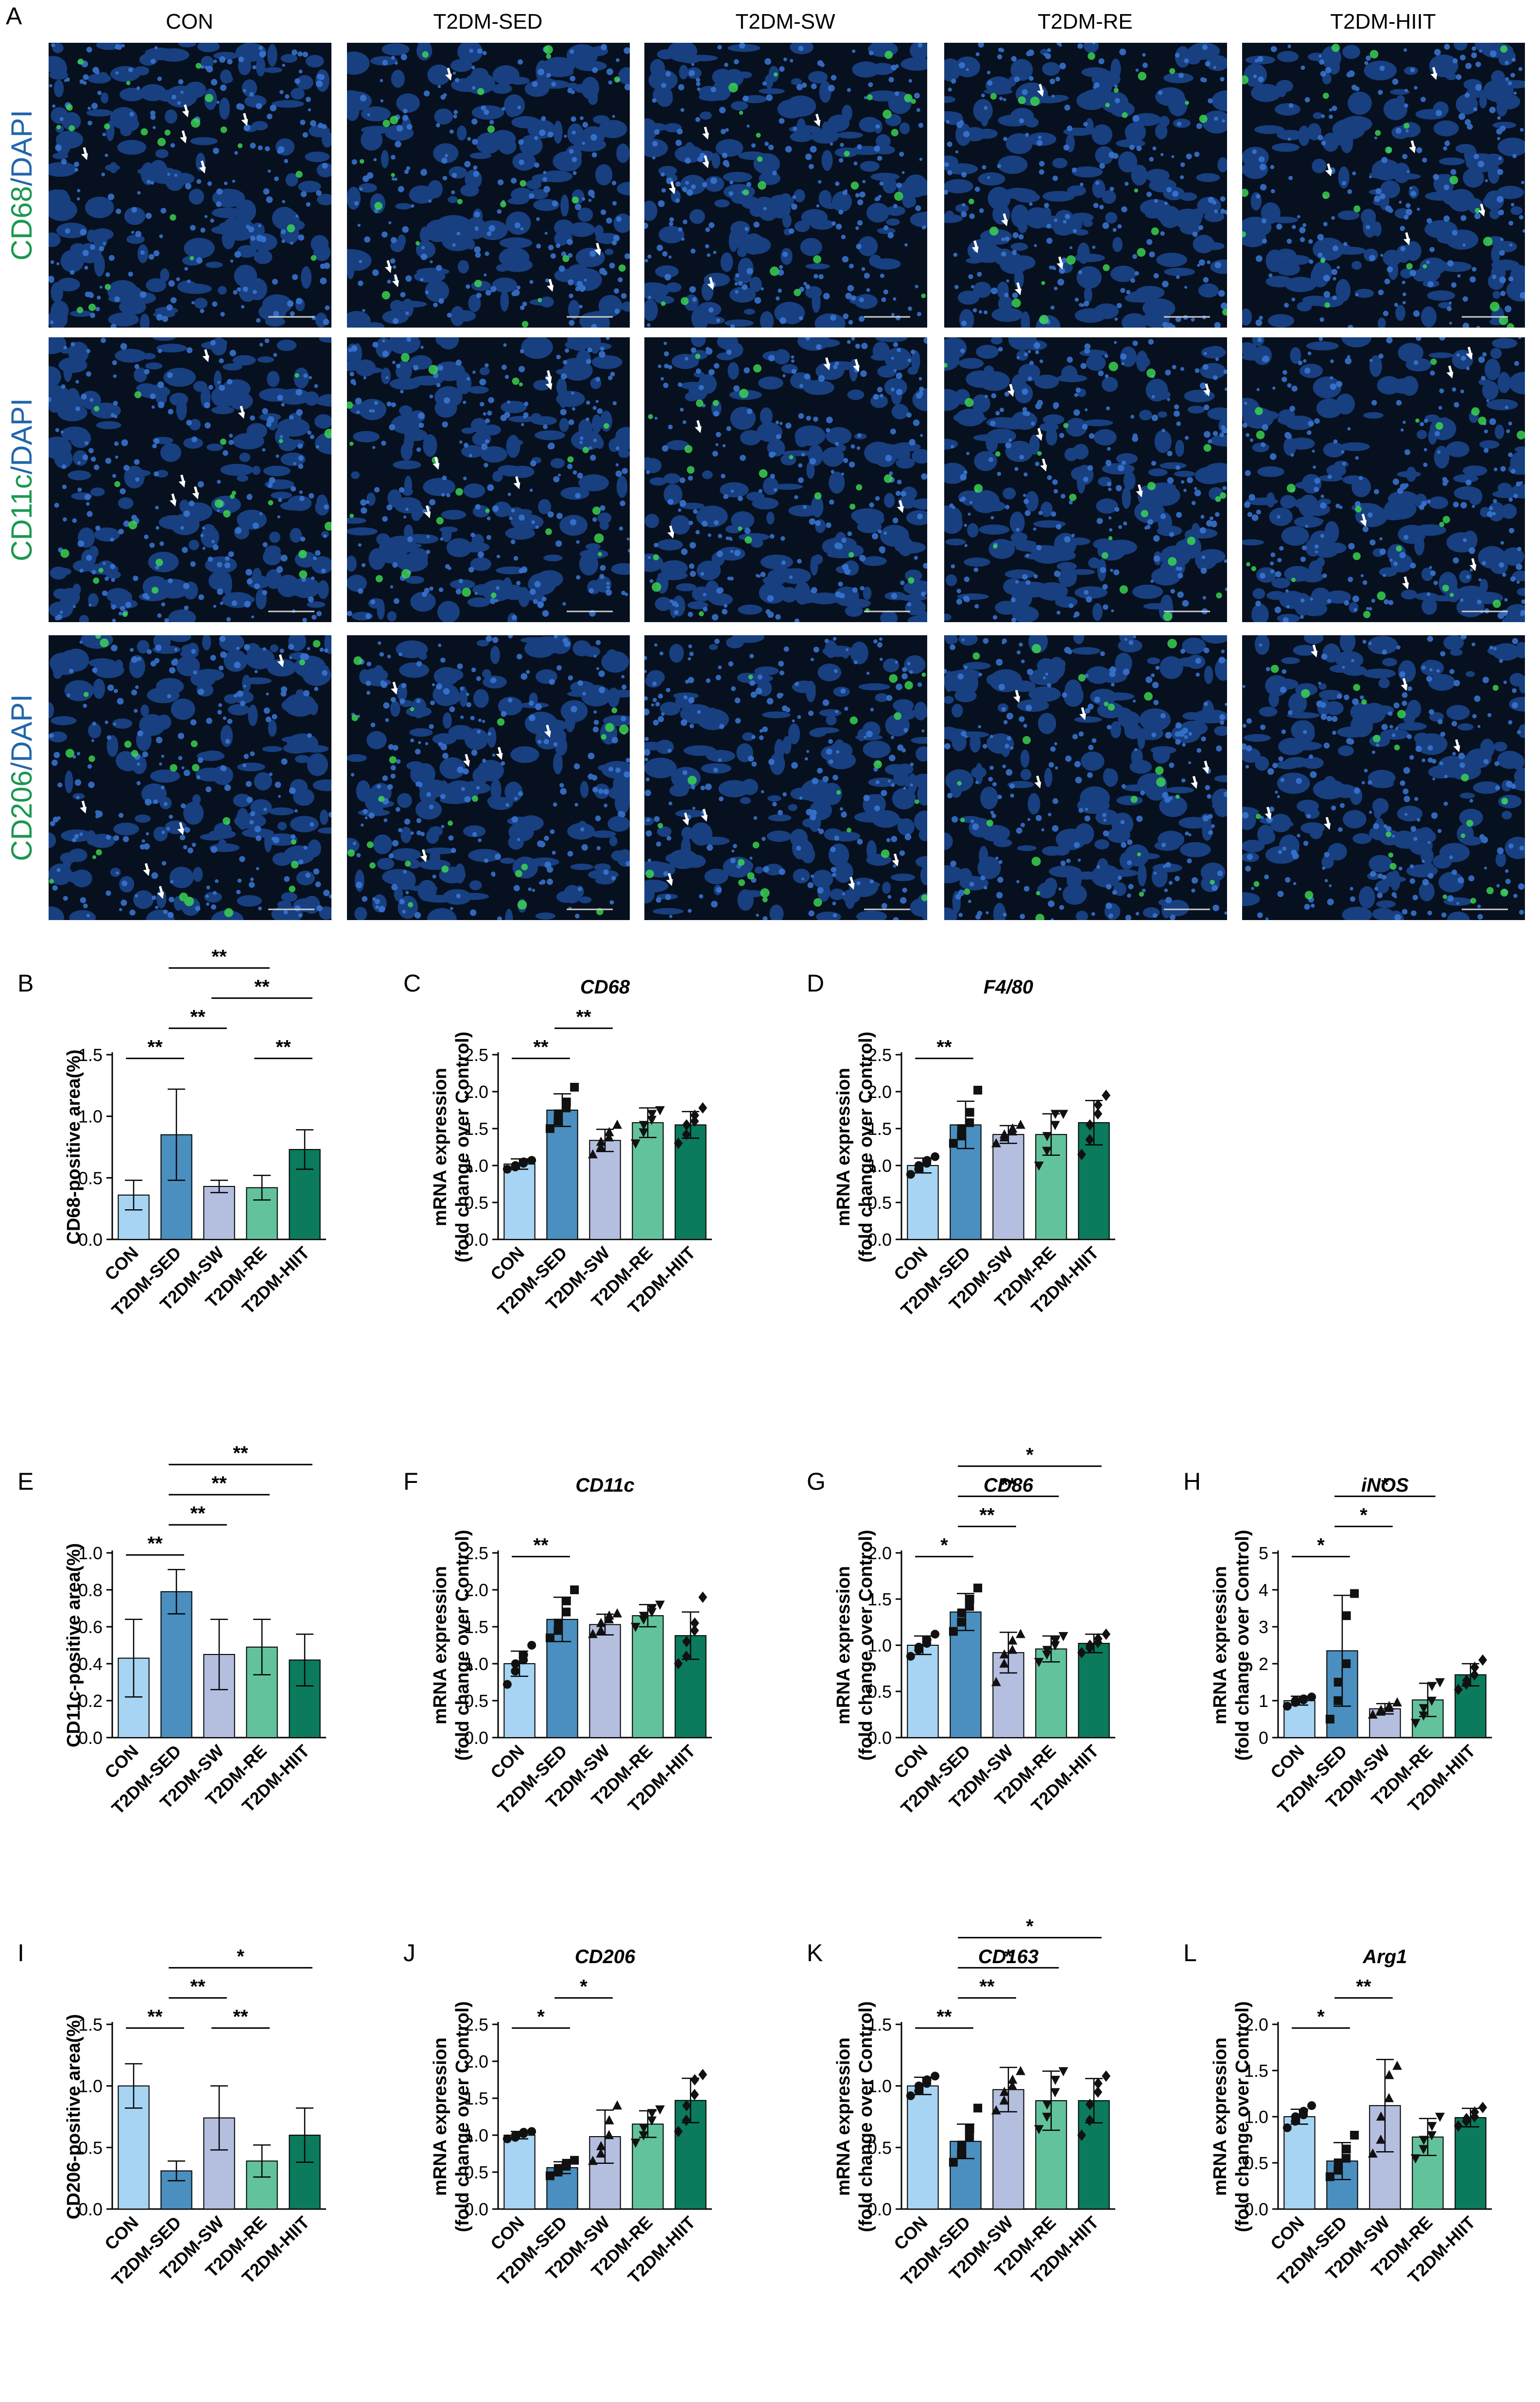  What do you see at coordinates (489, 777) in the screenshot?
I see `micrograph-cd206-t2dm-sed` at bounding box center [489, 777].